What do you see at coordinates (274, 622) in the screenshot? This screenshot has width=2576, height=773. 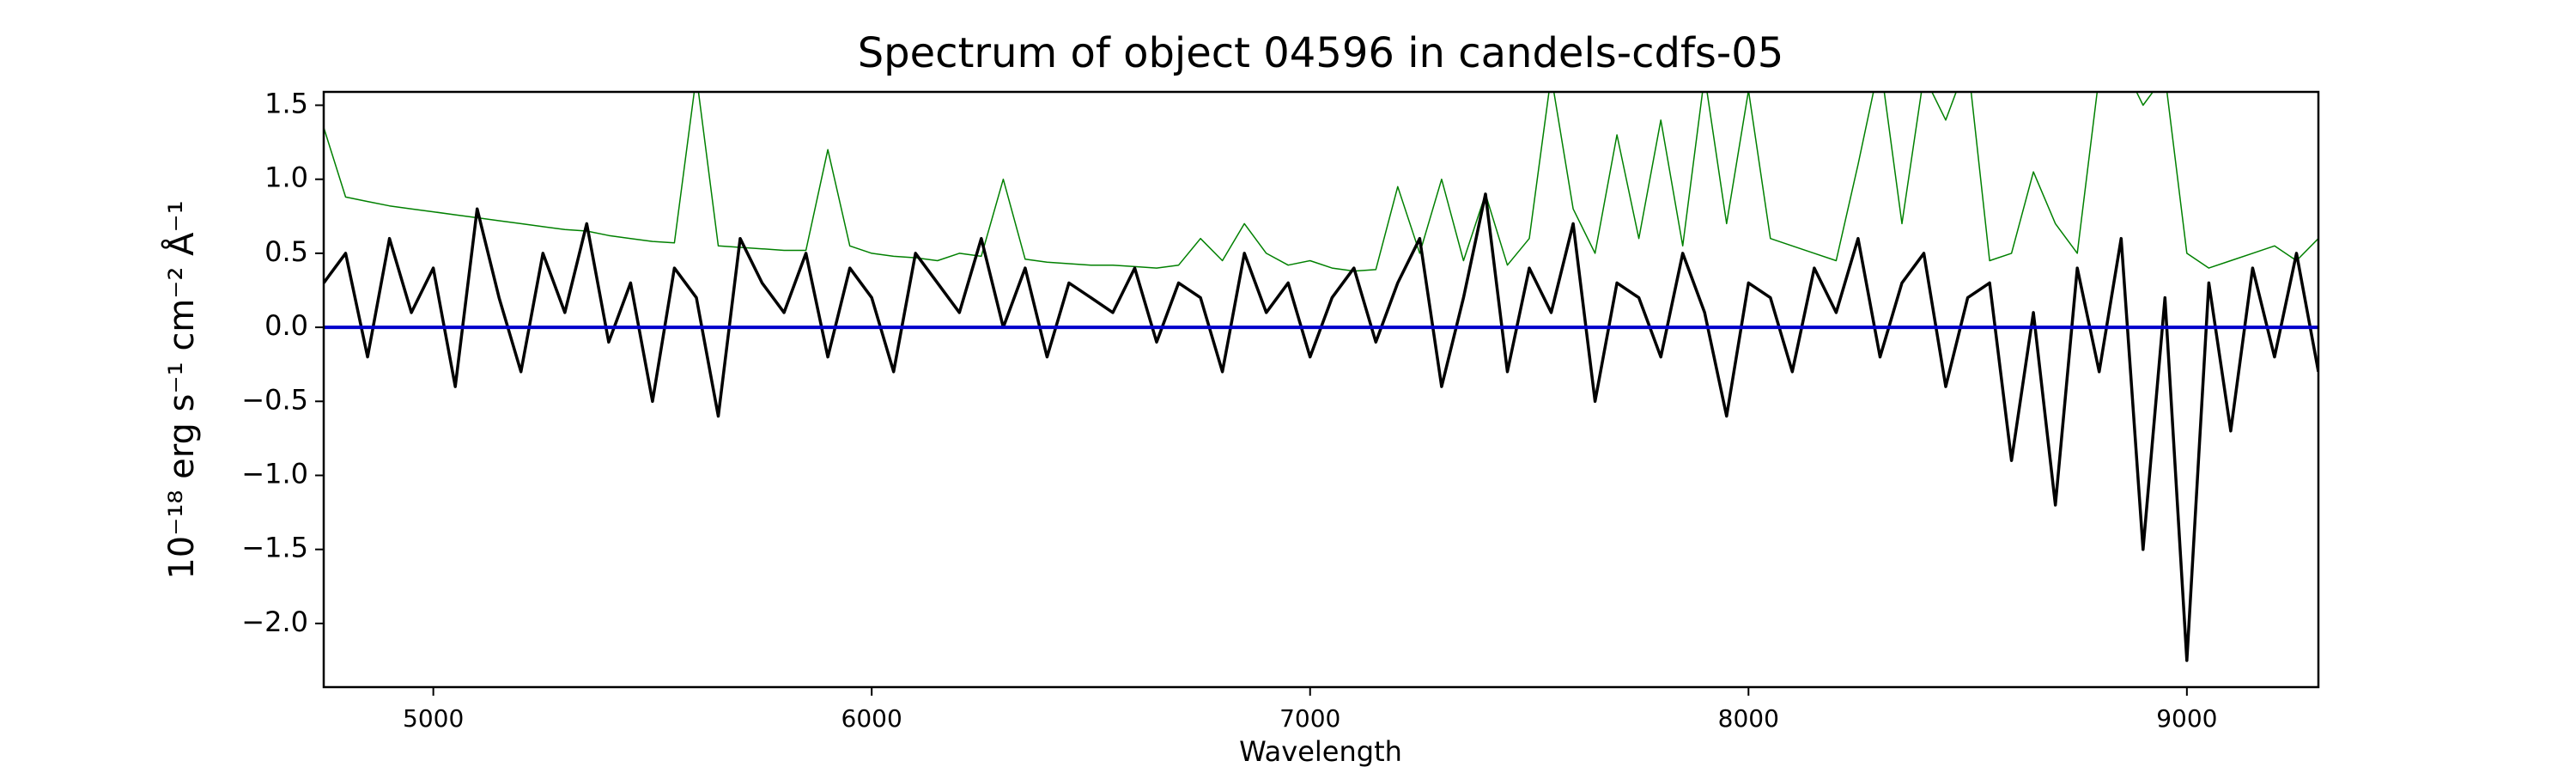 I see `y-tick-label: −2.0` at bounding box center [274, 622].